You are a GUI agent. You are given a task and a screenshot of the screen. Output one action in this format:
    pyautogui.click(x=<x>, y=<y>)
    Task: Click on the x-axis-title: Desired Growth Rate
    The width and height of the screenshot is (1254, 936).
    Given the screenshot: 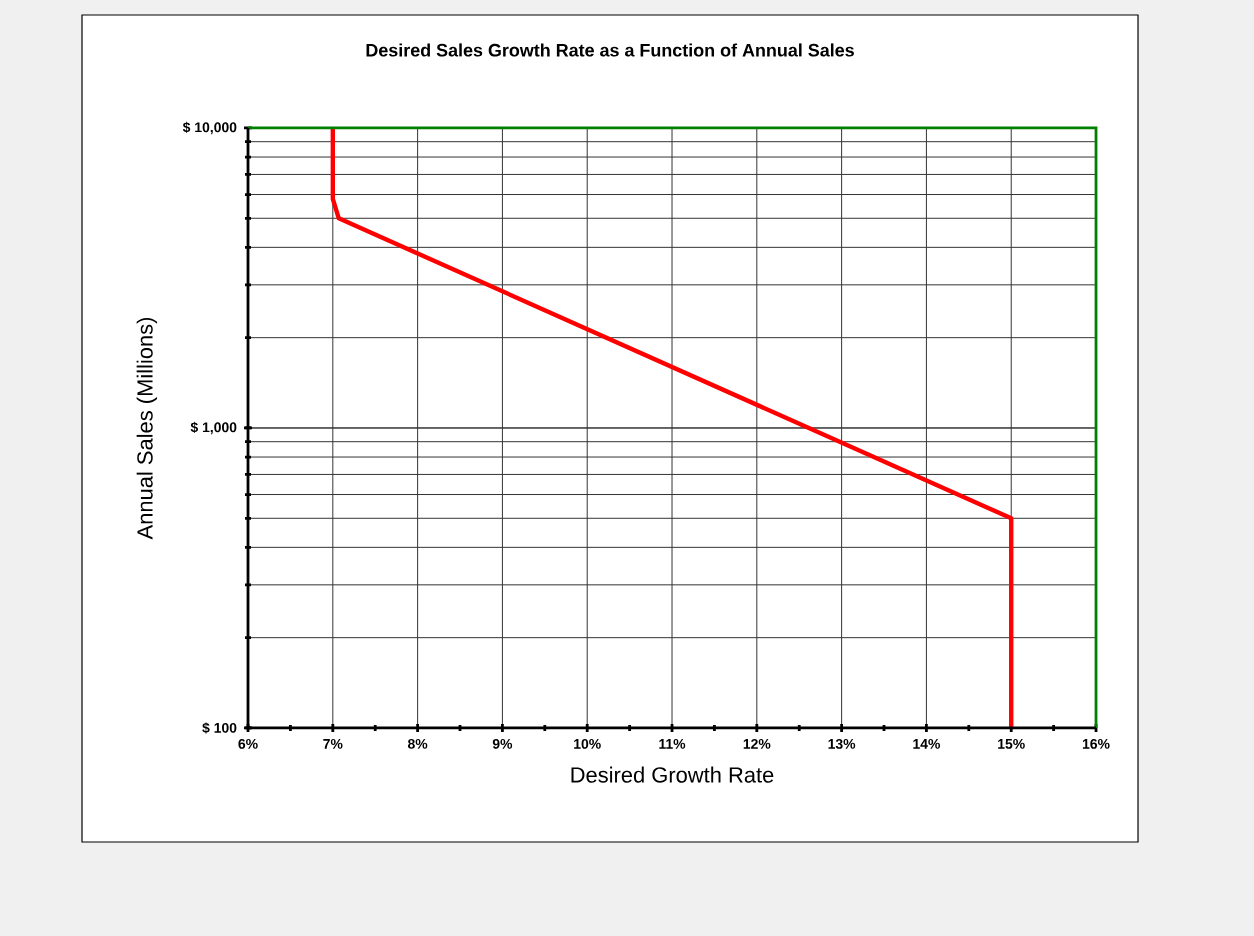 What is the action you would take?
    pyautogui.click(x=672, y=774)
    